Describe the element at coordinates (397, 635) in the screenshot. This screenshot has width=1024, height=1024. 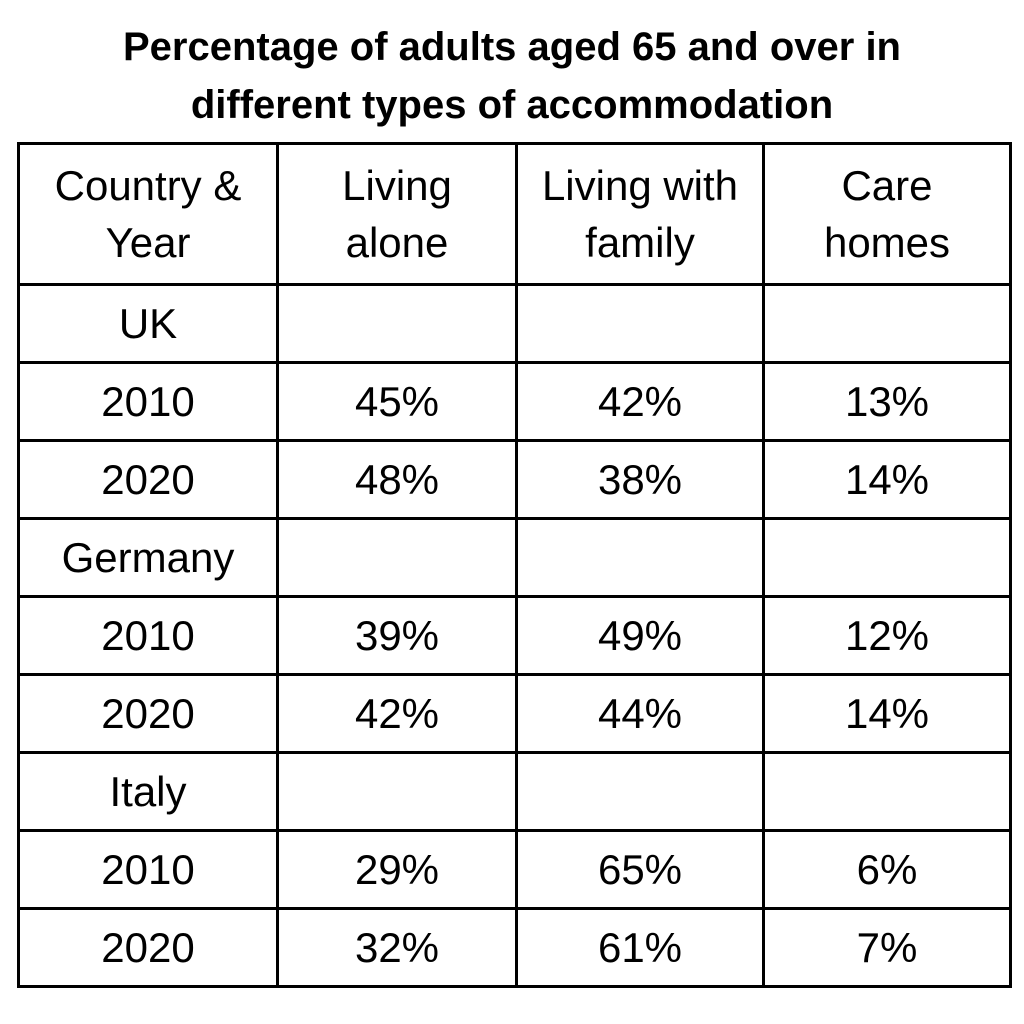
I see `table-cell: 39%` at that location.